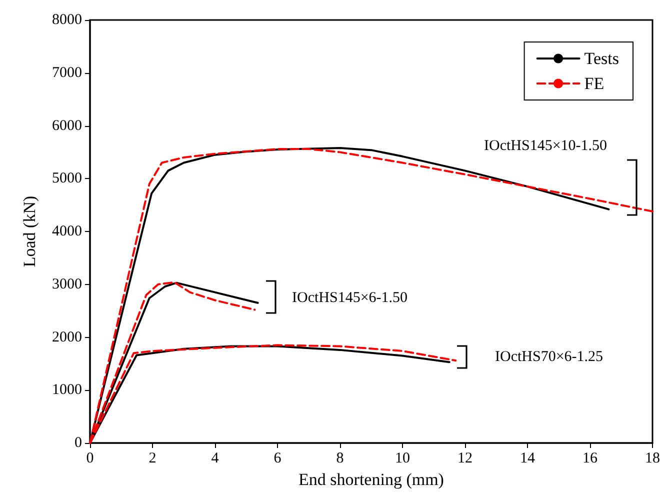 This screenshot has height=503, width=663. I want to click on x-tick-label: 10, so click(402, 458).